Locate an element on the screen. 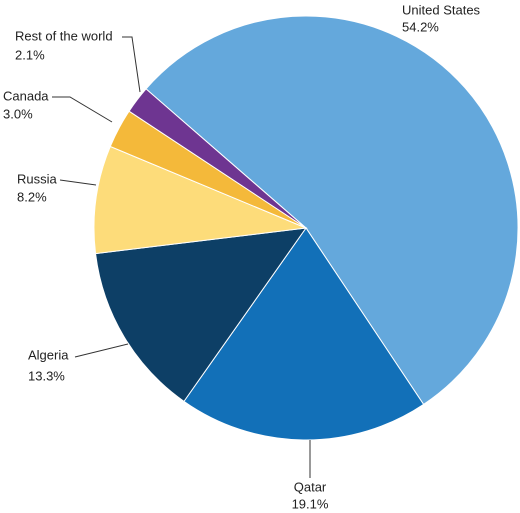  slice-value-label: 3.0% is located at coordinates (18, 113).